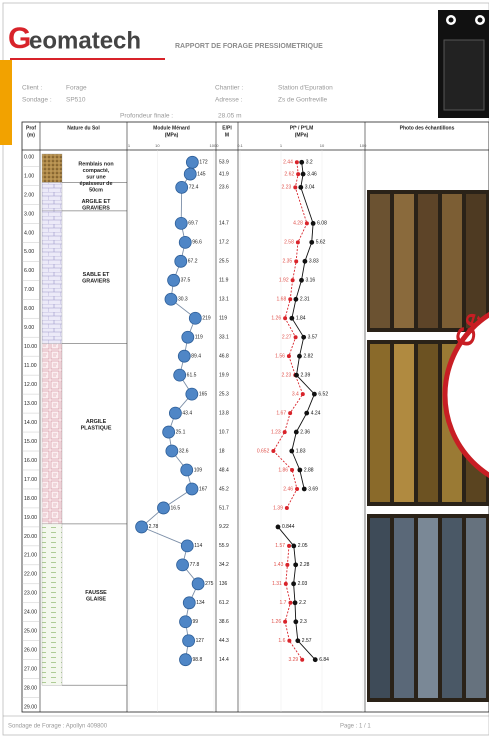 This screenshot has width=489, height=738. What do you see at coordinates (281, 641) in the screenshot?
I see `pf-value: 1.6` at bounding box center [281, 641].